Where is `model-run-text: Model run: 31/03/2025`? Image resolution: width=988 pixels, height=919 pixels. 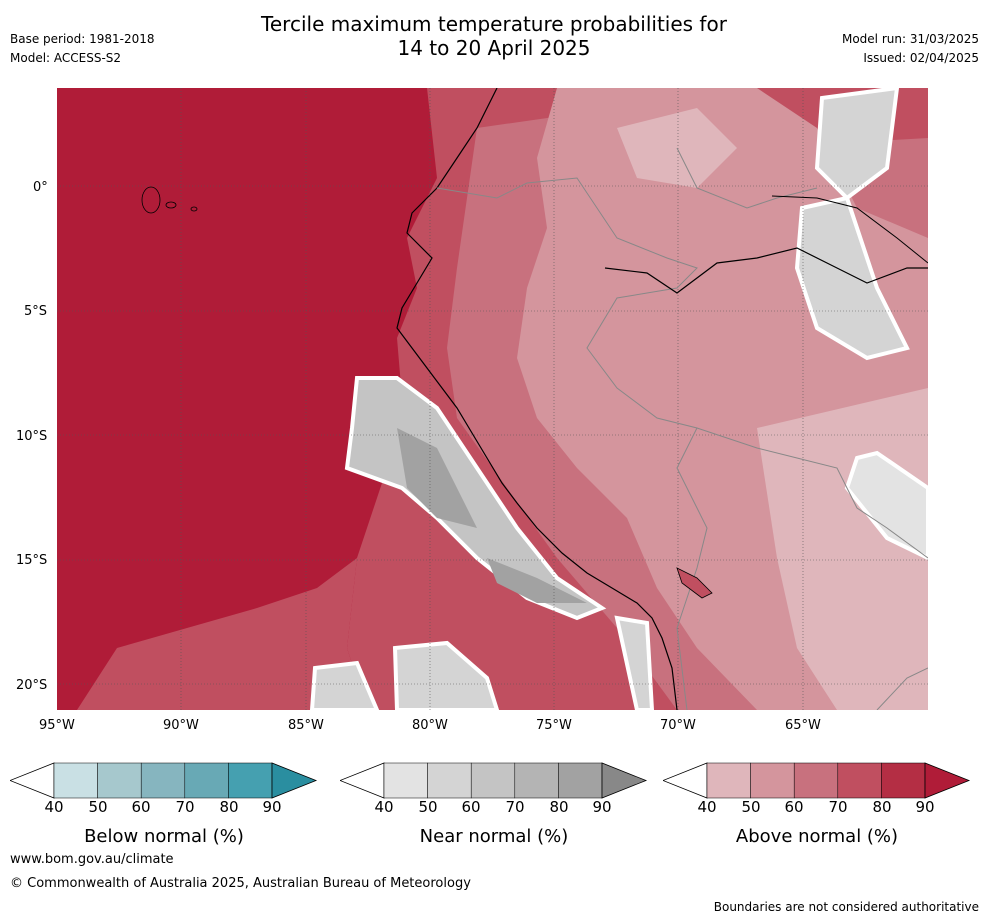
model-run-text: Model run: 31/03/2025 is located at coordinates (910, 39).